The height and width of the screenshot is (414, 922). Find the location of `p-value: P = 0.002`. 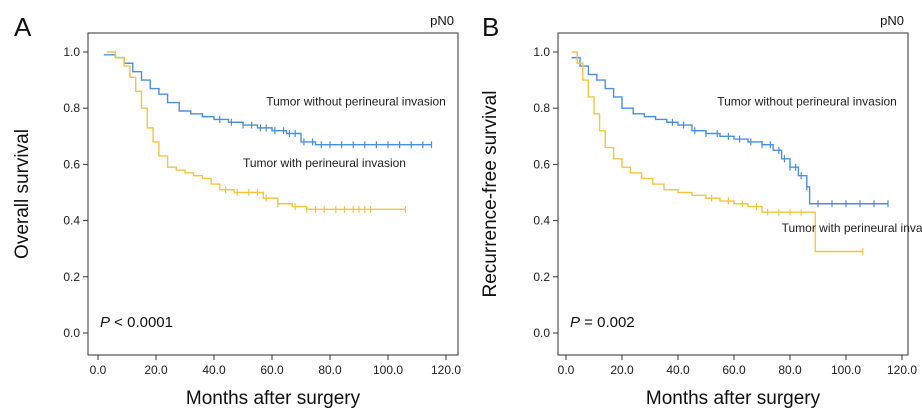

p-value: P = 0.002 is located at coordinates (602, 322).